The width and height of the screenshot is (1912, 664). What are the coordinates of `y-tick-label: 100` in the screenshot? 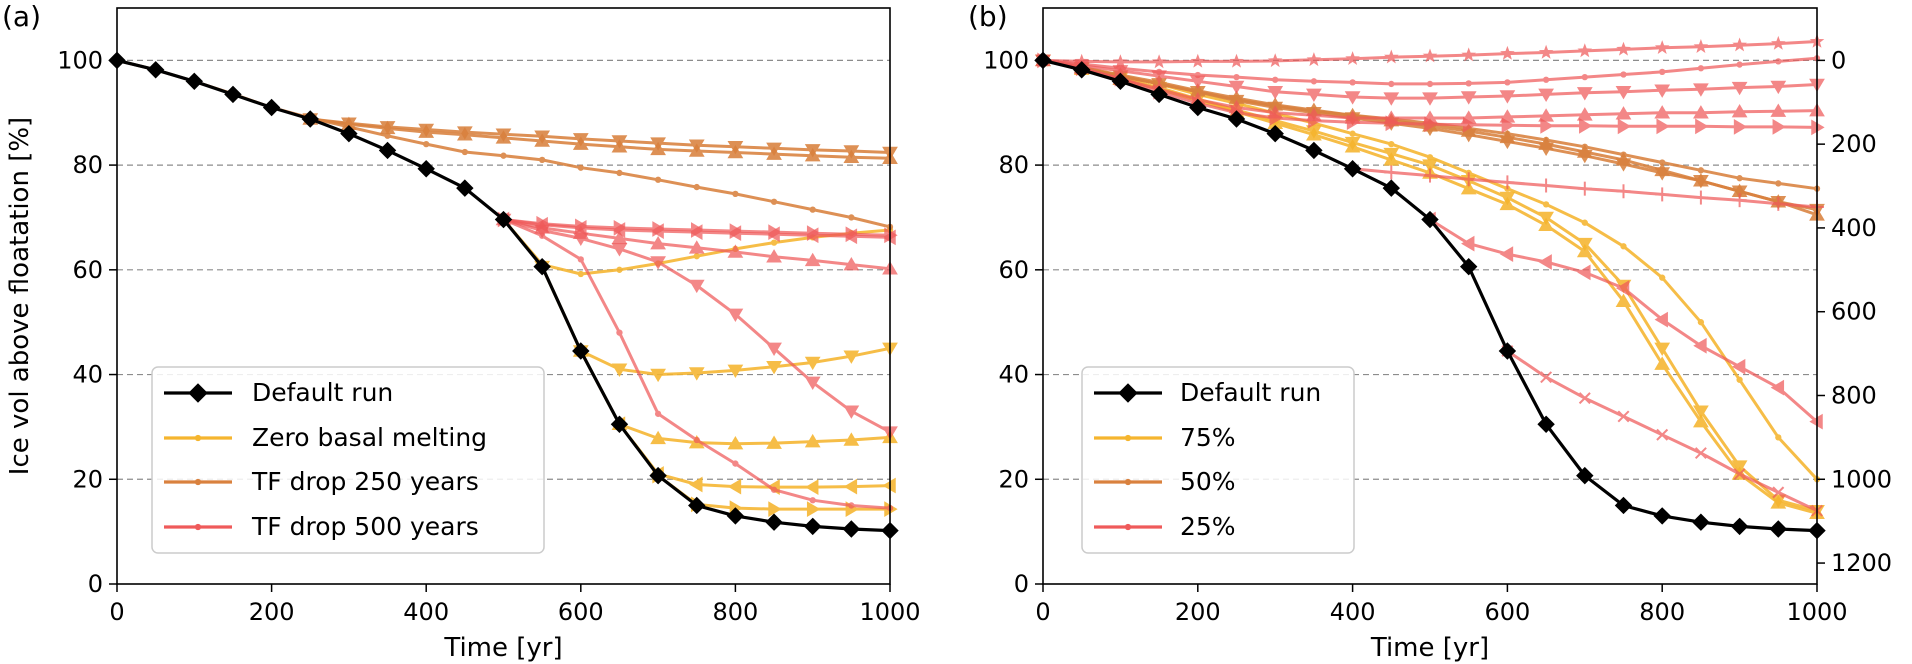 It's located at (1006, 60).